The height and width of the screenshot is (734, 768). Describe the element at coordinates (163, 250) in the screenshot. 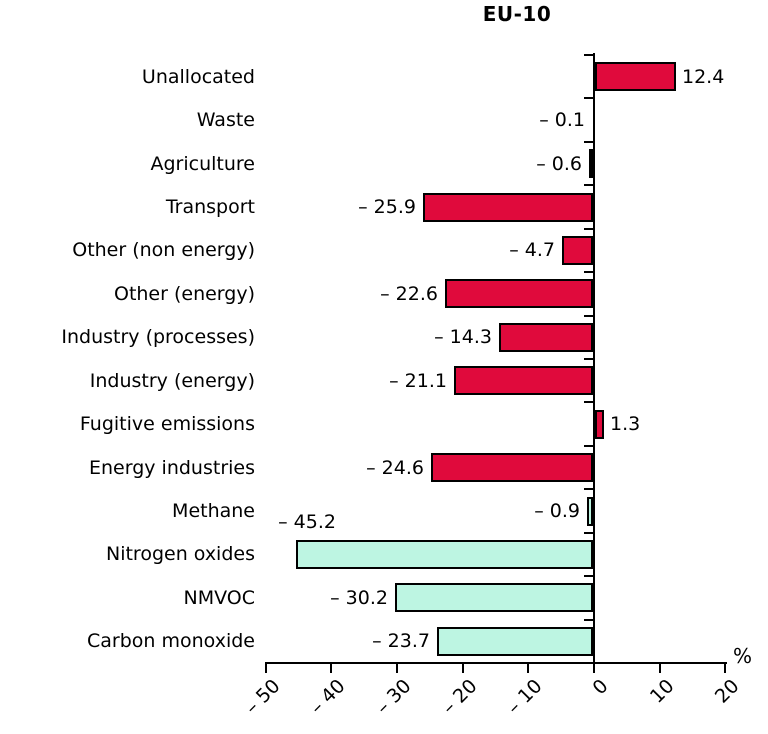

I see `y-category-label: Other (non energy)` at that location.